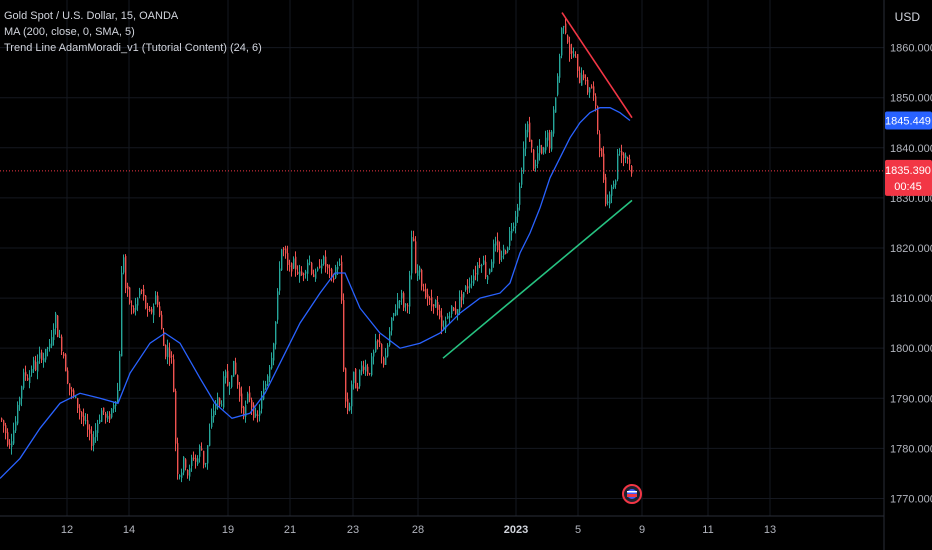 The image size is (932, 550). Describe the element at coordinates (642, 530) in the screenshot. I see `x-tick-label: 9` at that location.